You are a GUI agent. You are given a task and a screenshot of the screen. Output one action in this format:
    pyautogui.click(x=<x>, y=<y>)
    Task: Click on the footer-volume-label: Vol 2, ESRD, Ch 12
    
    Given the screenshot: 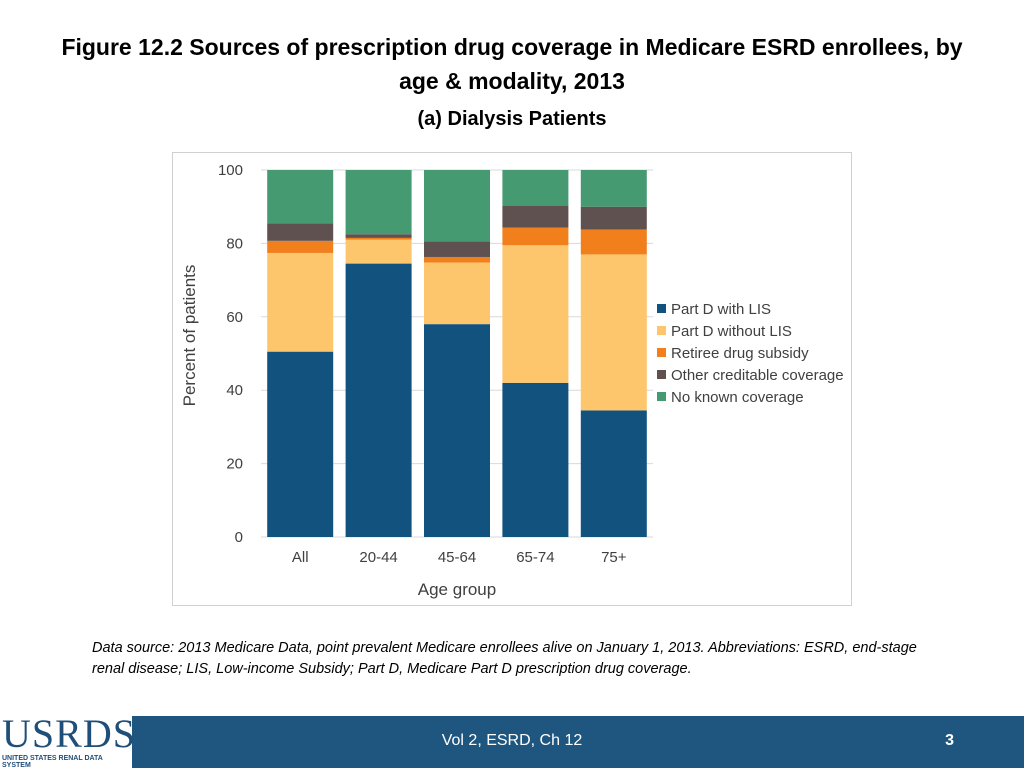 What is the action you would take?
    pyautogui.click(x=512, y=740)
    